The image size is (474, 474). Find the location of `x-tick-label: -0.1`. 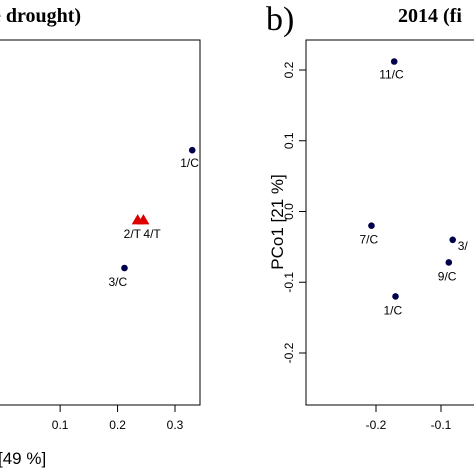

x-tick-label: -0.1 is located at coordinates (441, 425).